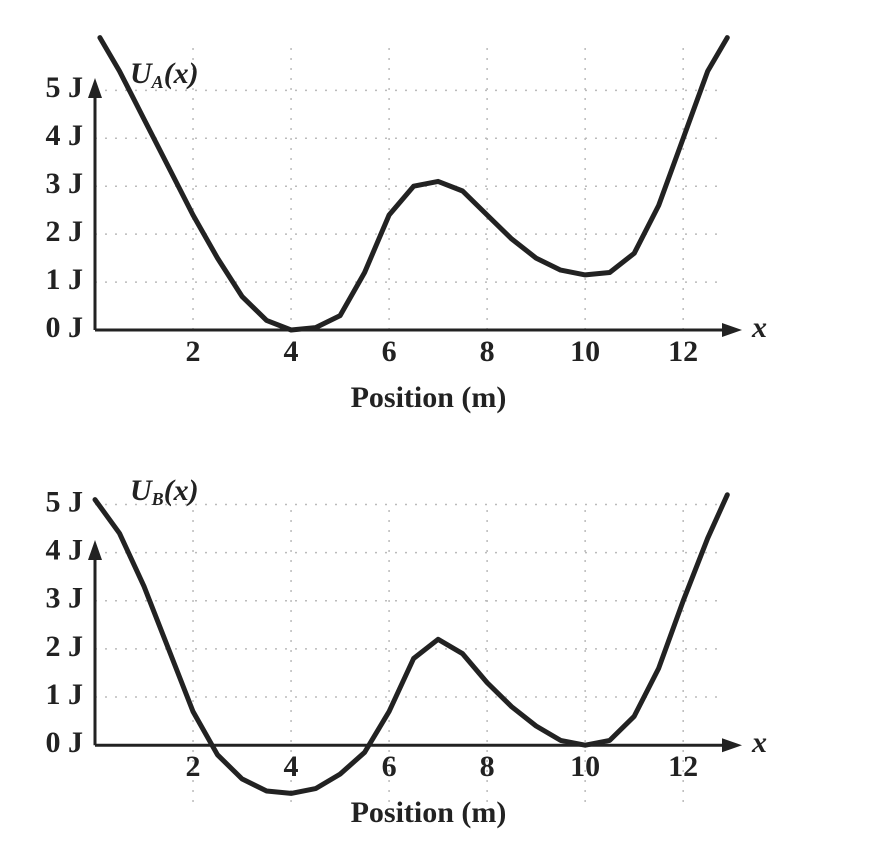  Describe the element at coordinates (157, 499) in the screenshot. I see `y-label-subscript: B` at that location.